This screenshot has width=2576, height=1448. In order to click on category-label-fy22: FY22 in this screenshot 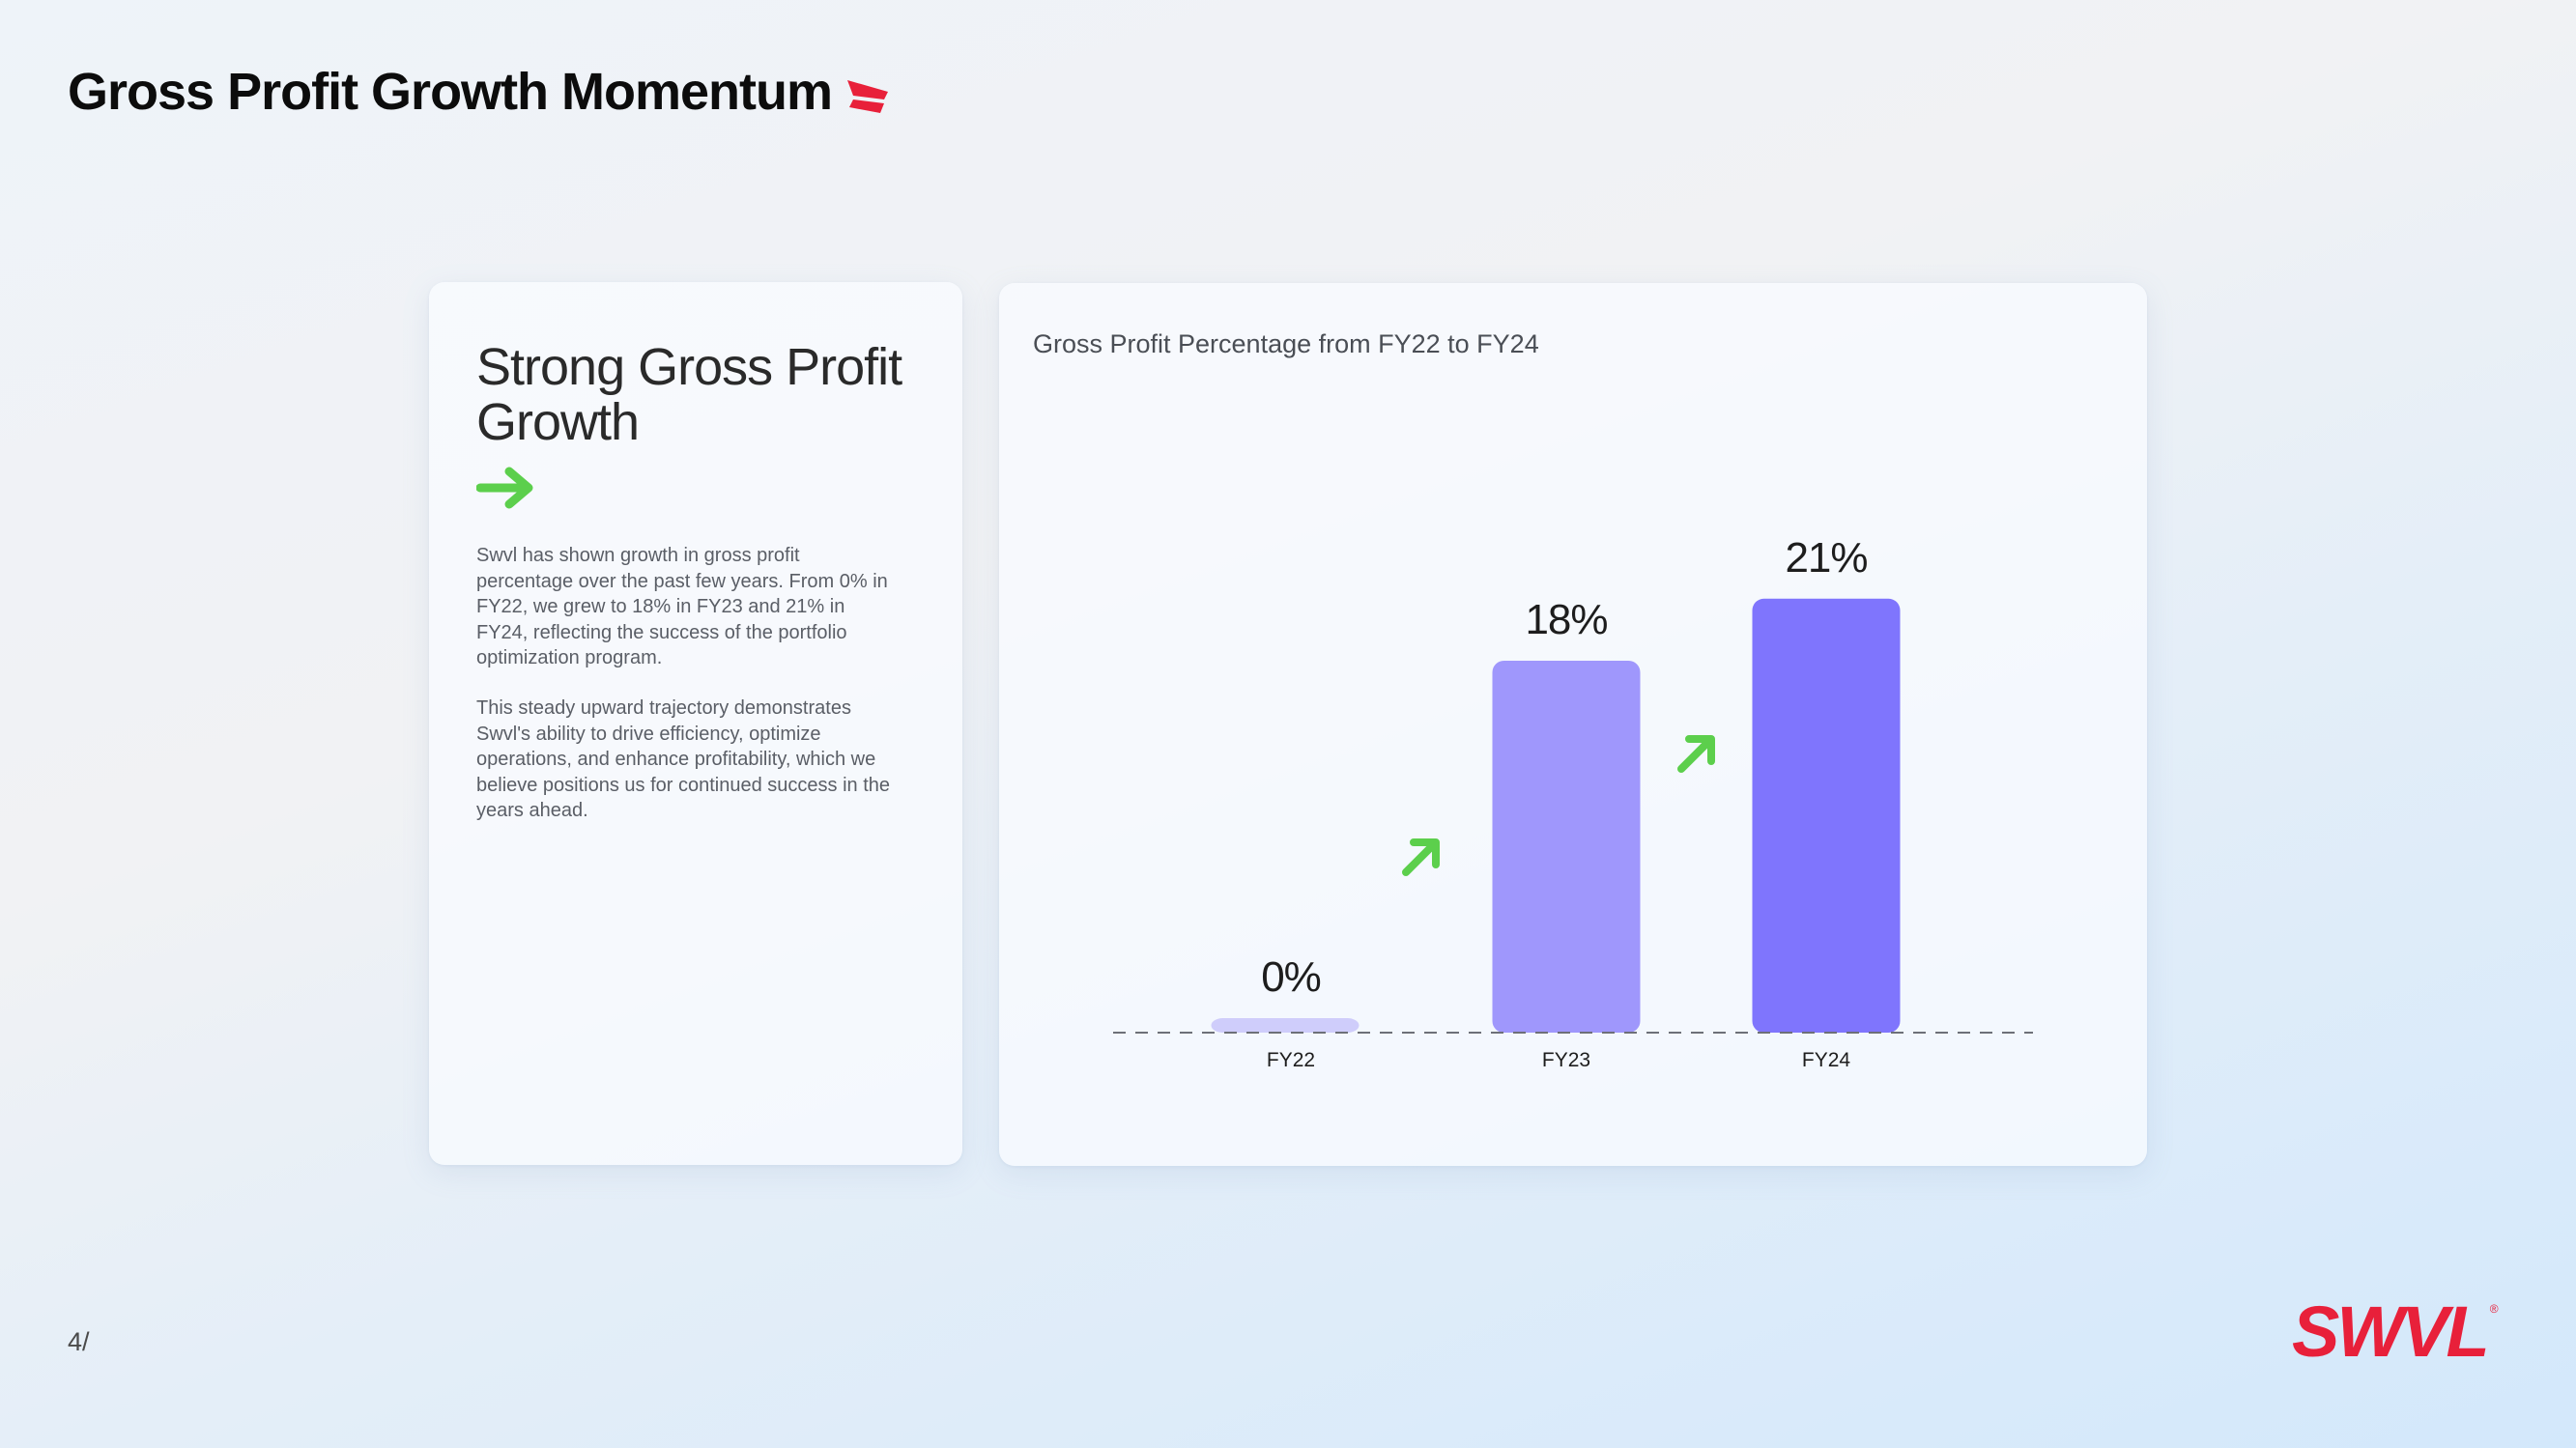, I will do `click(1291, 1060)`.